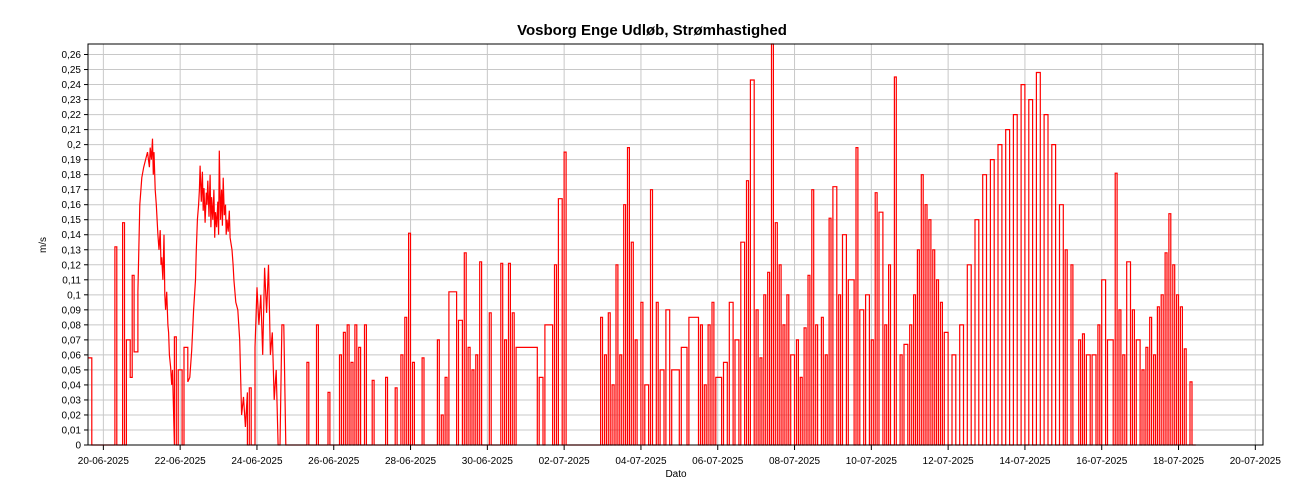 This screenshot has width=1300, height=500. I want to click on x-axis-title: Dato, so click(676, 474).